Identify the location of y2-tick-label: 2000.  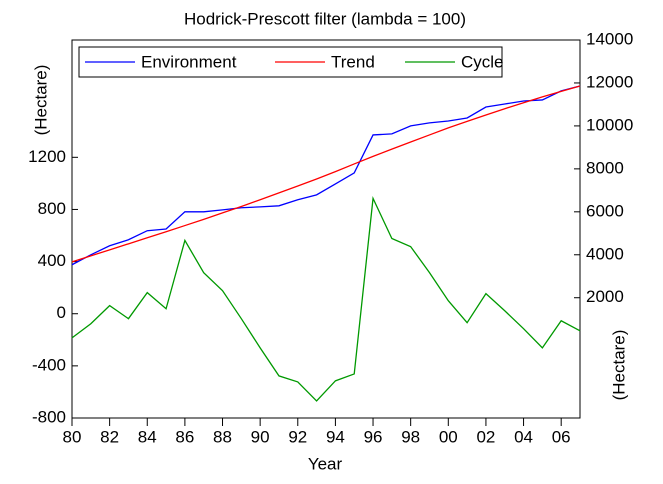
(605, 296).